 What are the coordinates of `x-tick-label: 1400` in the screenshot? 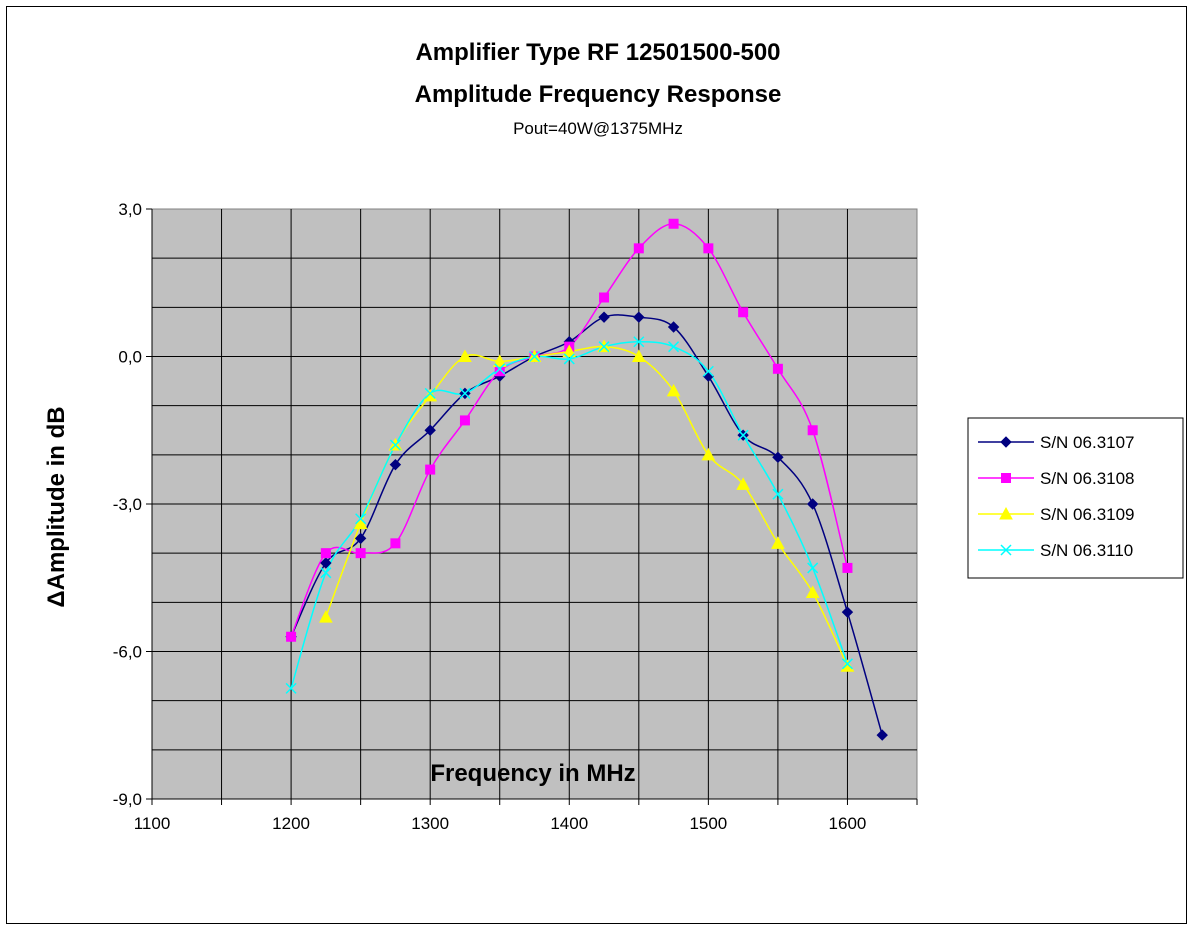 It's located at (569, 823).